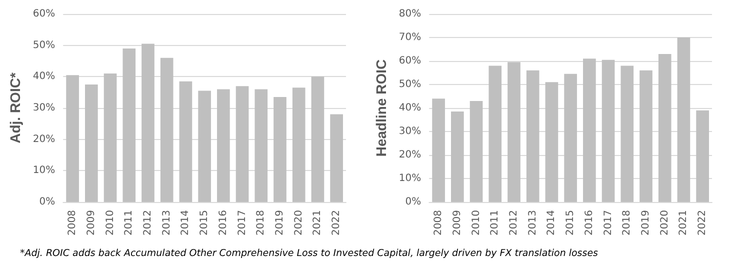 The width and height of the screenshot is (732, 273). Describe the element at coordinates (410, 37) in the screenshot. I see `y-tick-label: 70%` at that location.